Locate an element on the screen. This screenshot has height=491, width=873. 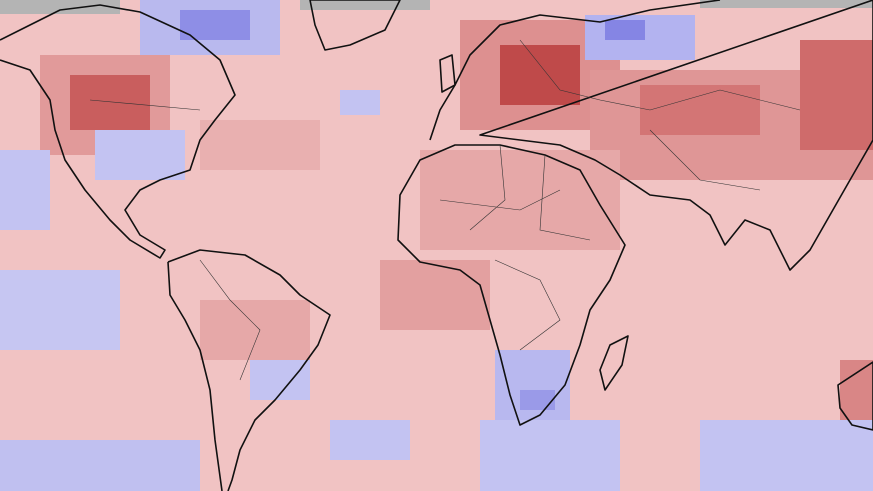
north-america is located at coordinates (118, 131).